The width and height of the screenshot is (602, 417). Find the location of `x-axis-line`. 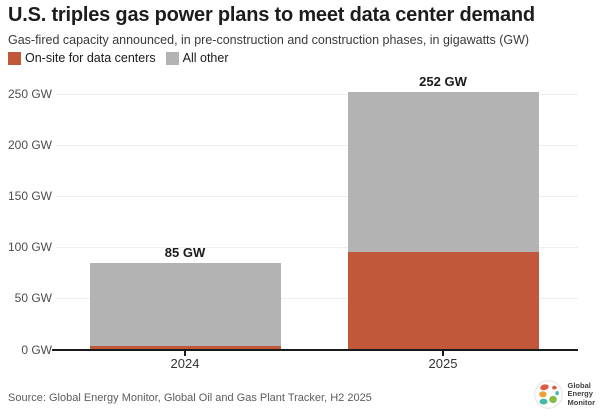

x-axis-line is located at coordinates (315, 350).